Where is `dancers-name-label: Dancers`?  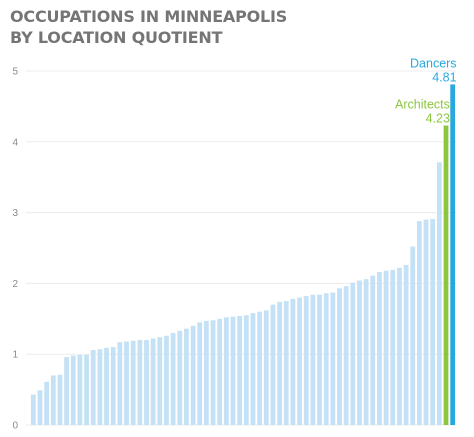 dancers-name-label: Dancers is located at coordinates (433, 63).